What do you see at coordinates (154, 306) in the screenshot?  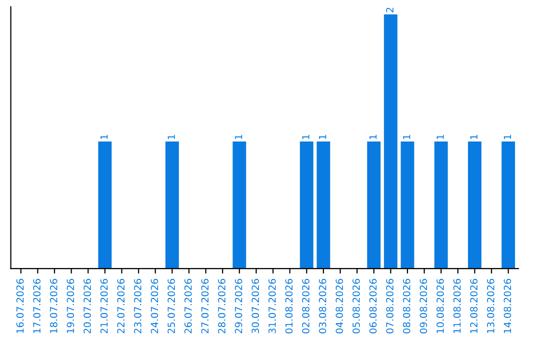 I see `x-tick-label: 24.07.2026` at bounding box center [154, 306].